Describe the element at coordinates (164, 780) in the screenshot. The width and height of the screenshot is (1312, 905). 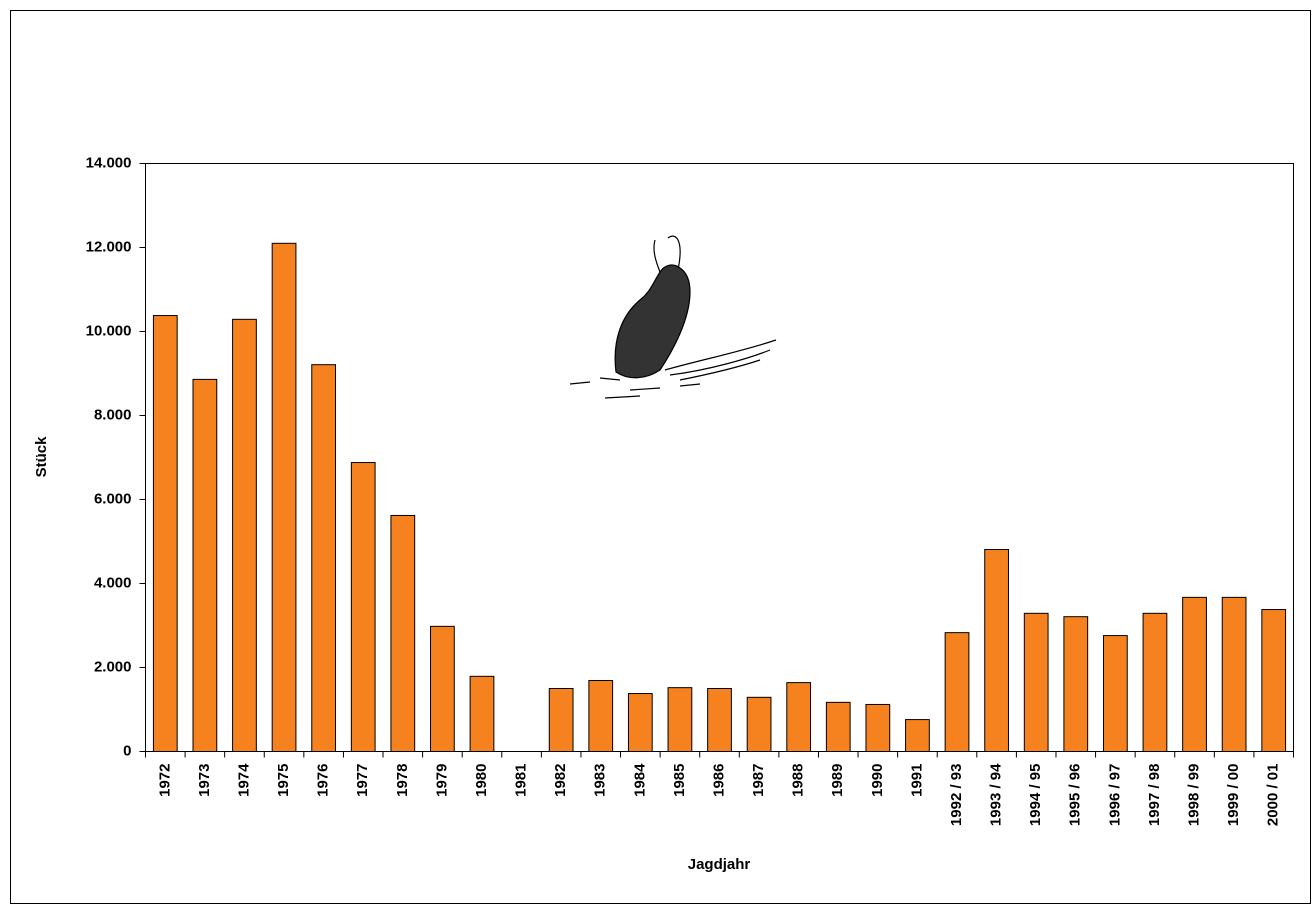
I see `x-tick-label: 1972` at that location.